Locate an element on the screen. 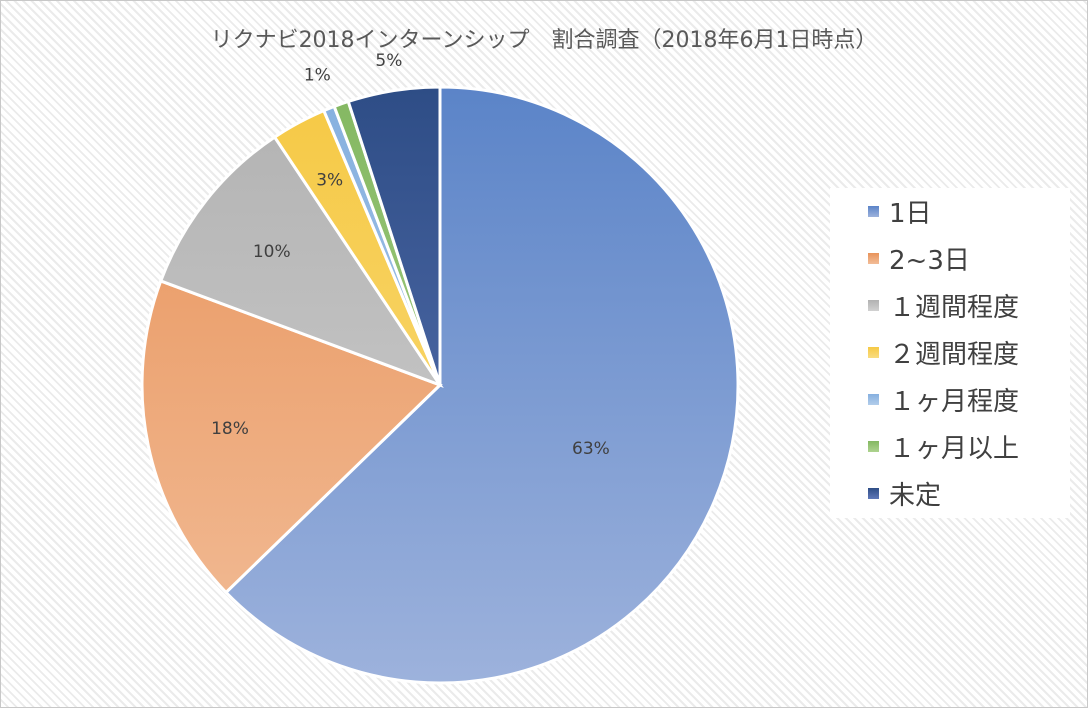 The width and height of the screenshot is (1088, 708). legend-item-undecided: 未定 is located at coordinates (904, 494).